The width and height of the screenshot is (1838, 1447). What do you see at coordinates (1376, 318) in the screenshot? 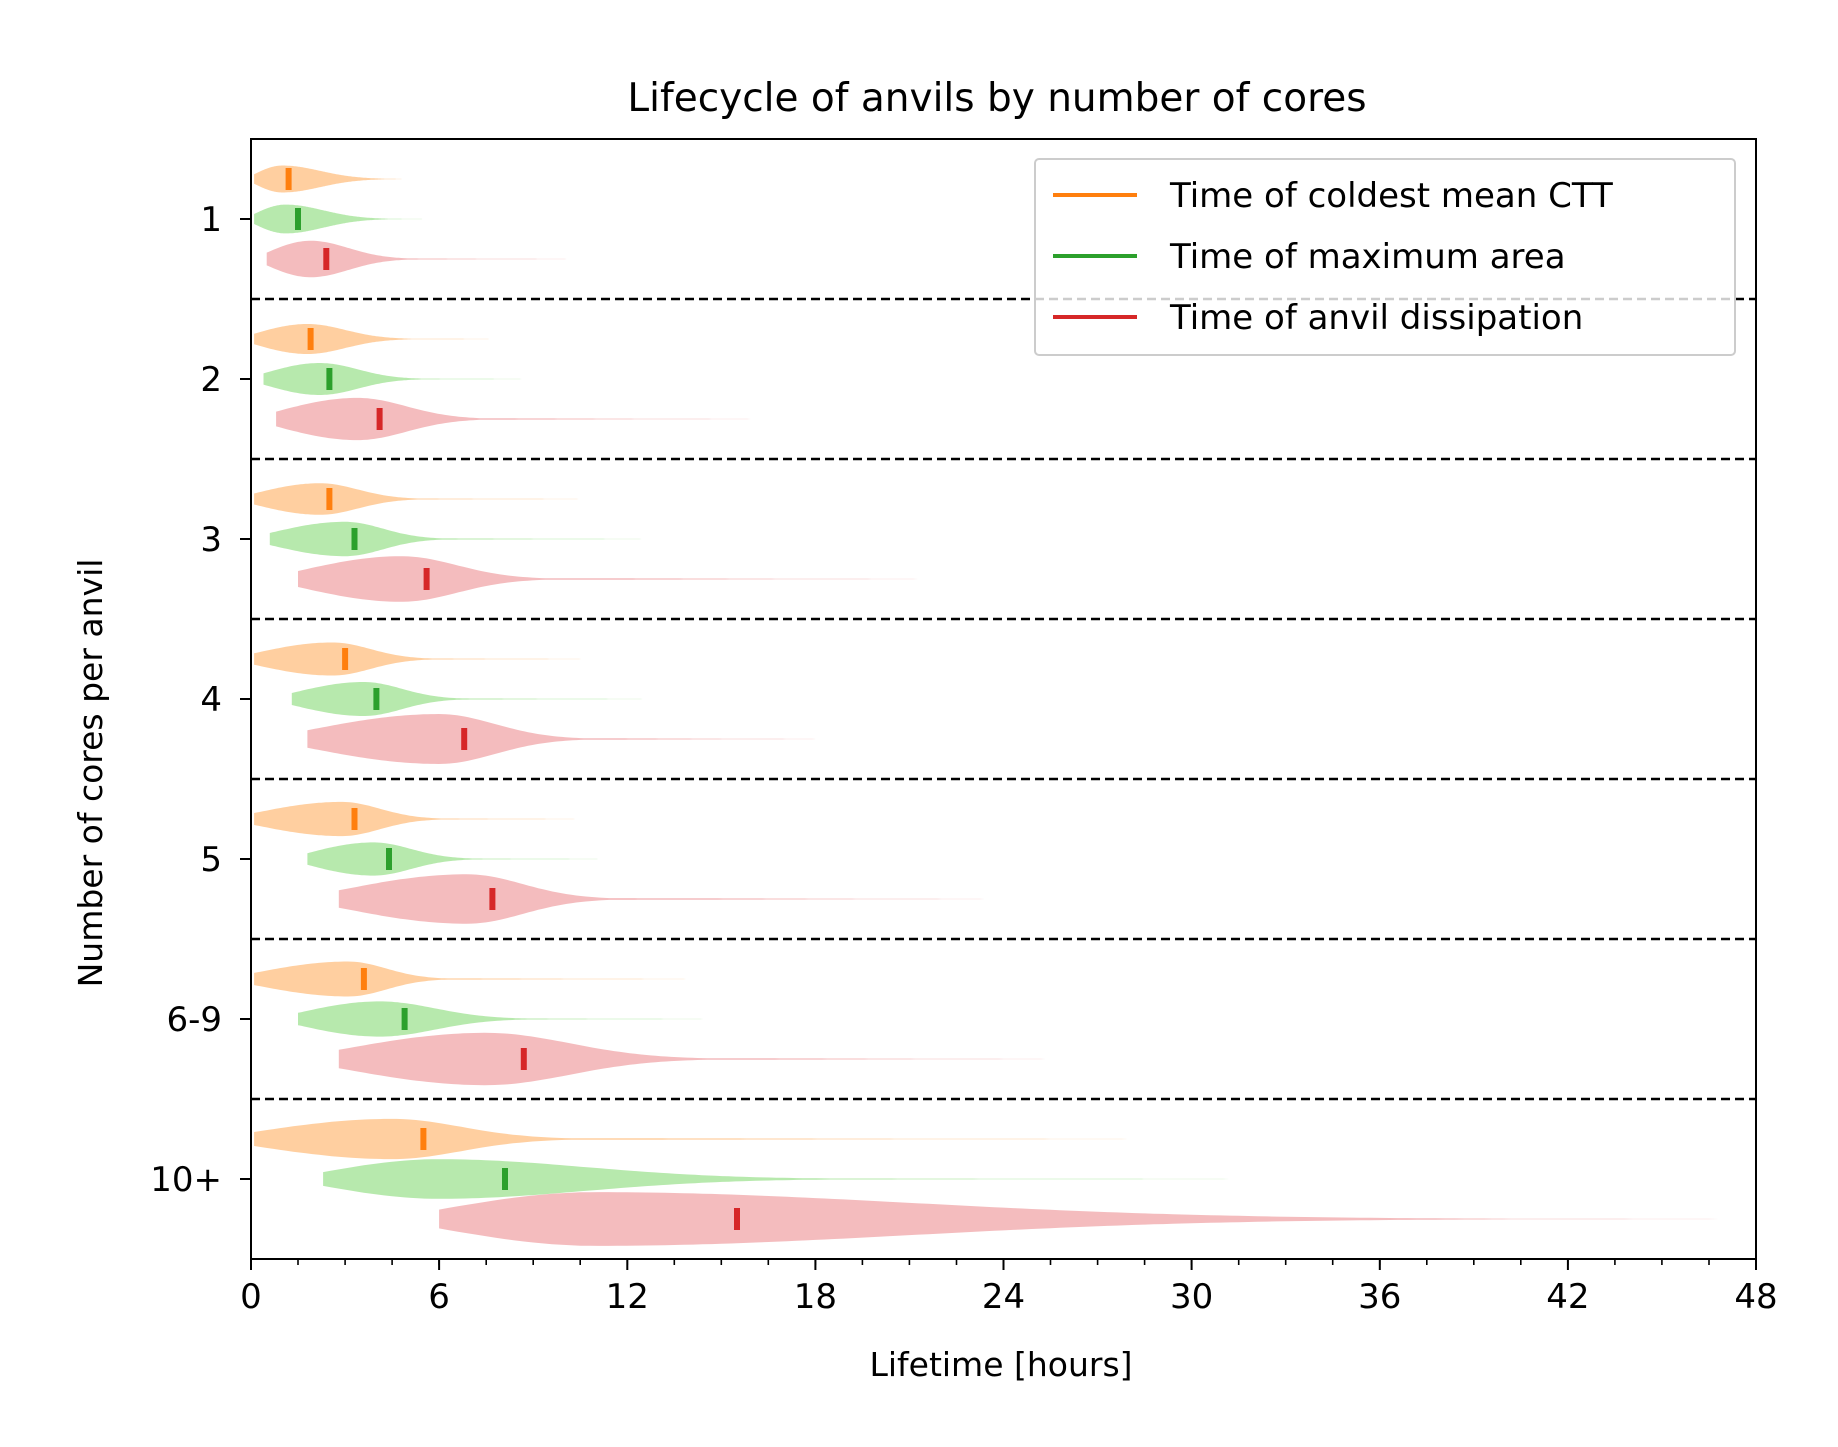
I see `legend-label: Time of anvil dissipation` at bounding box center [1376, 318].